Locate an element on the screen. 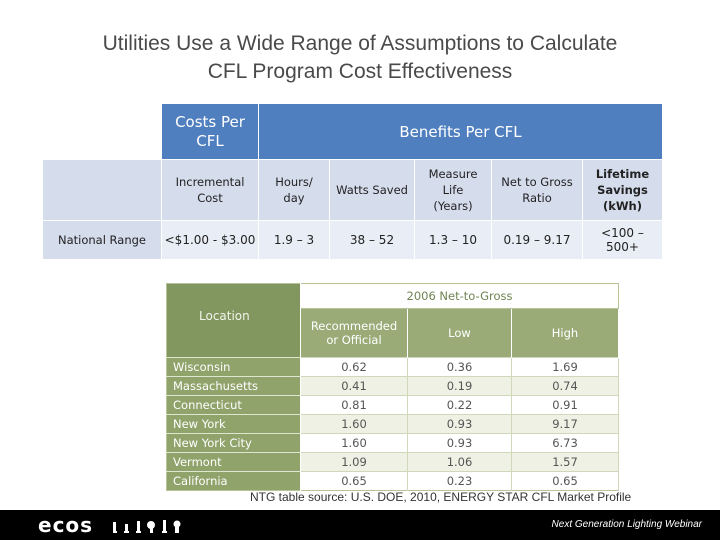 Image resolution: width=720 pixels, height=540 pixels. high-cell: 0.65 is located at coordinates (565, 481).